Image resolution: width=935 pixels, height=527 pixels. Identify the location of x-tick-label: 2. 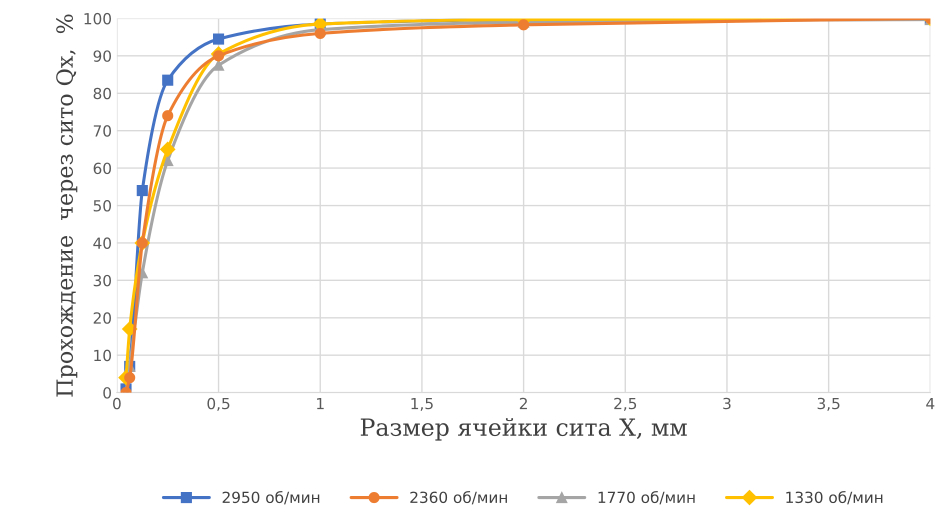
(523, 404).